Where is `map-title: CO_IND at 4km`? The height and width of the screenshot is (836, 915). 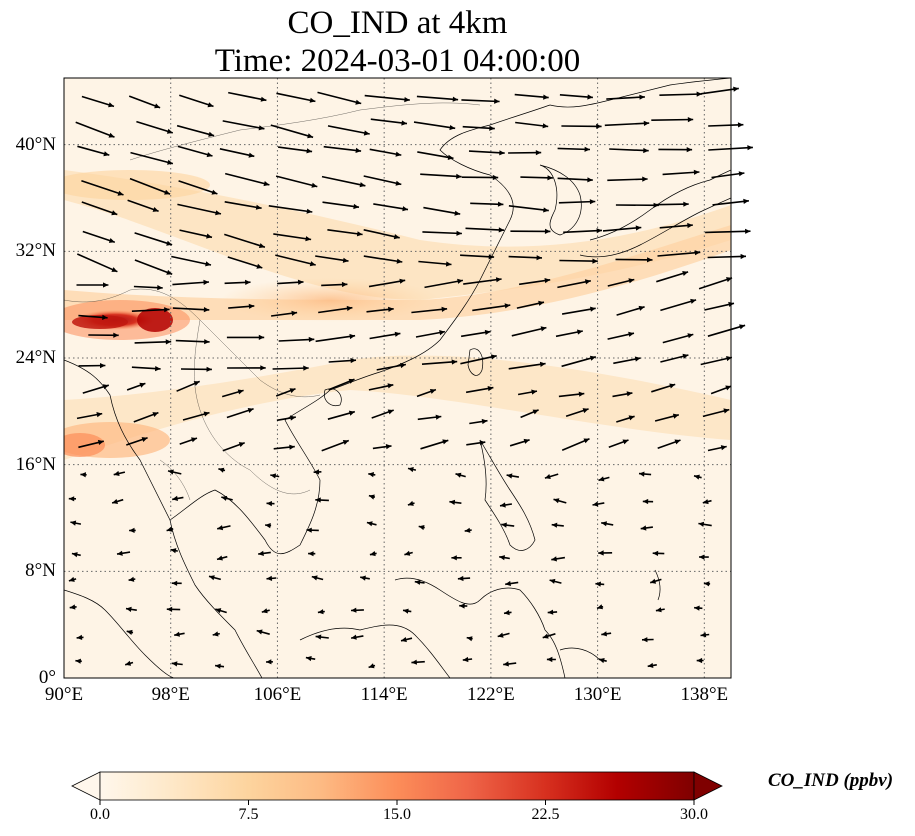
map-title: CO_IND at 4km is located at coordinates (397, 23).